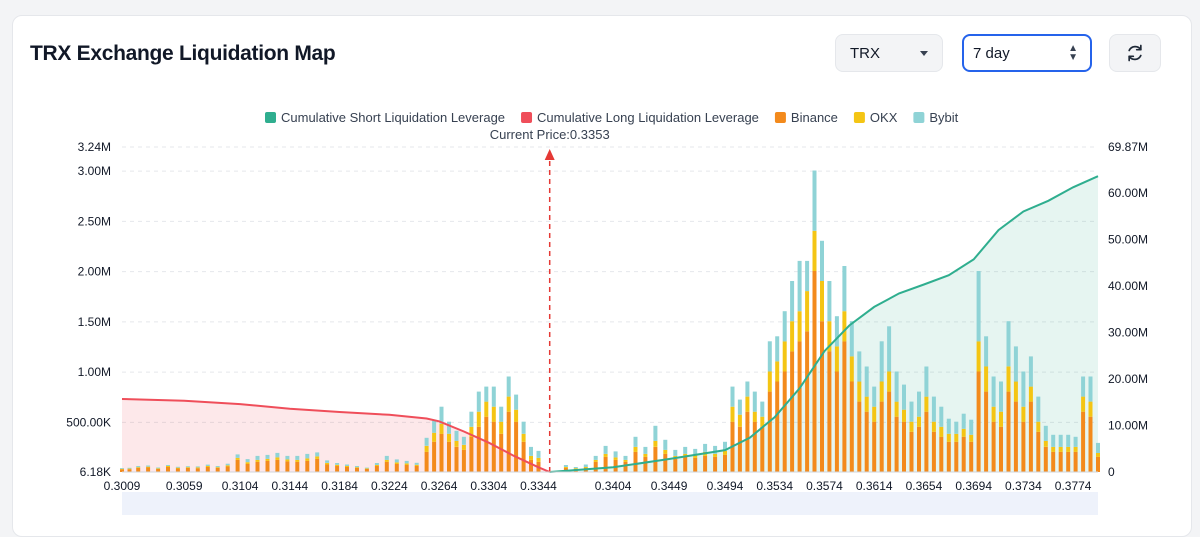  What do you see at coordinates (610, 503) in the screenshot?
I see `zoom-slider` at bounding box center [610, 503].